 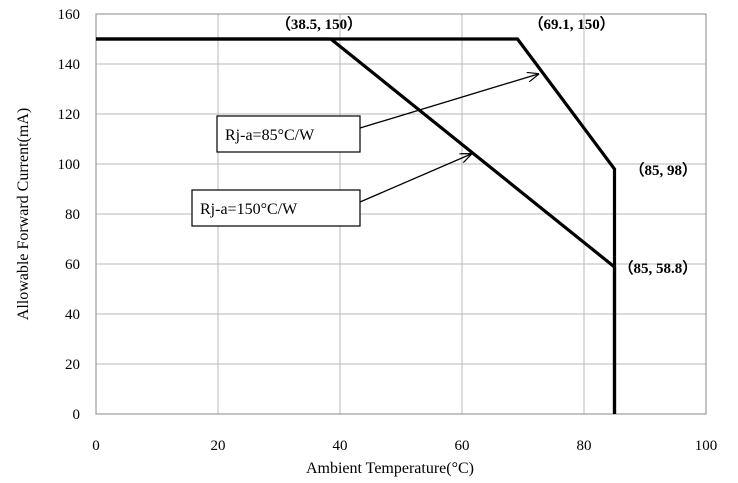 I want to click on y-tick-label: 120, so click(x=69, y=115).